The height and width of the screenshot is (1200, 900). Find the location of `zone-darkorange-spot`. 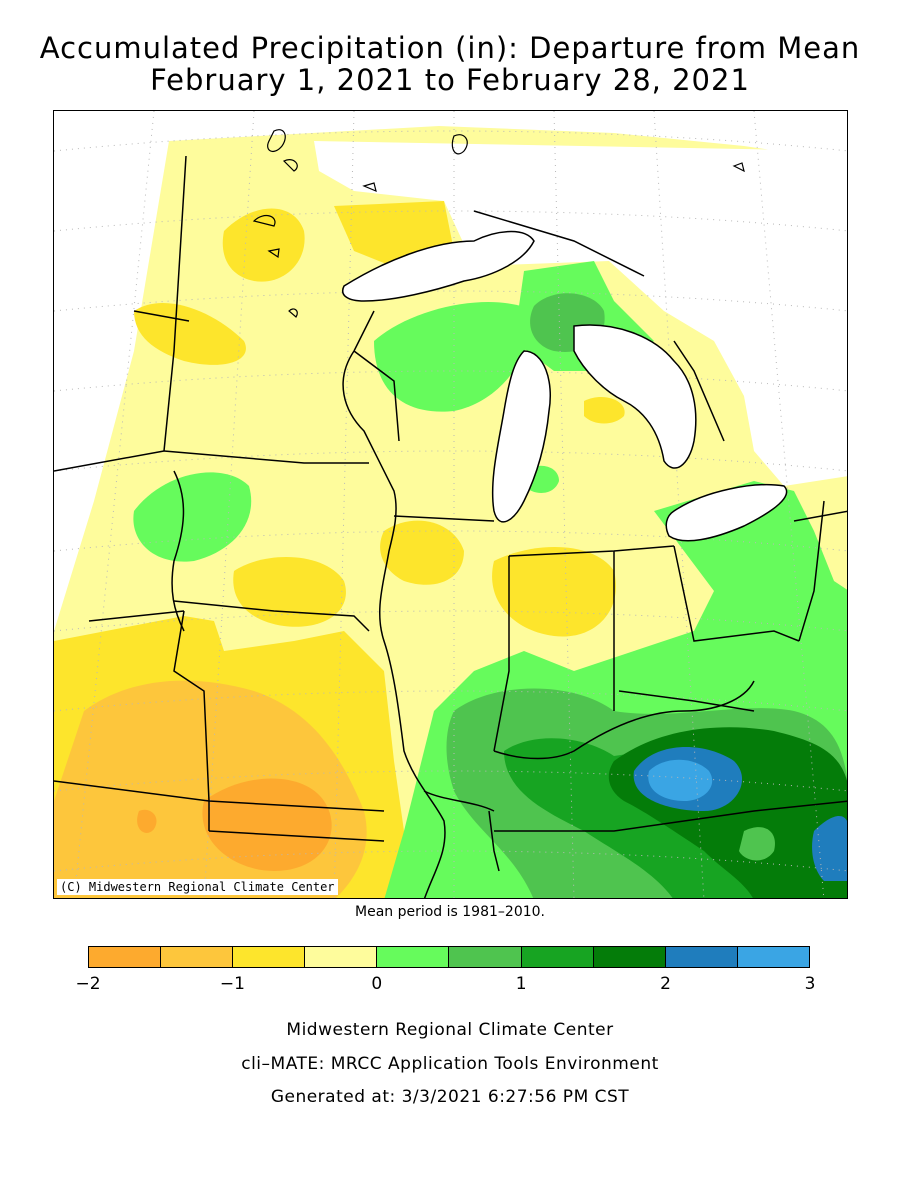

zone-darkorange-spot is located at coordinates (147, 821).